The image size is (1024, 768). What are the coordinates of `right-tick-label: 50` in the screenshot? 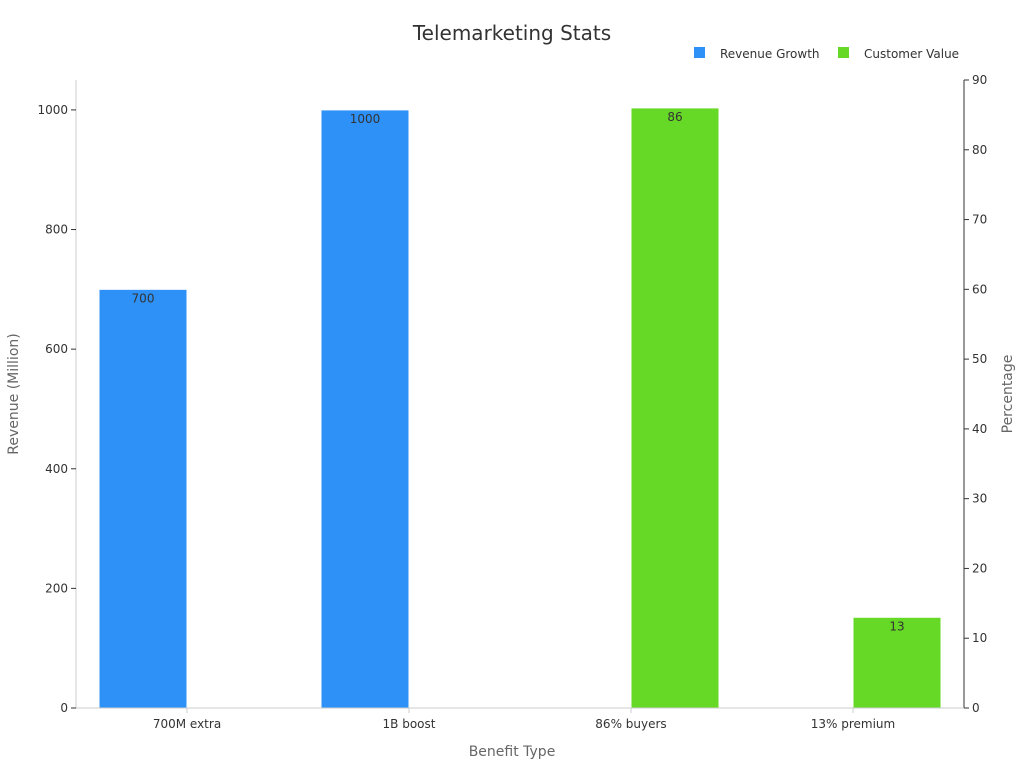 It's located at (979, 359).